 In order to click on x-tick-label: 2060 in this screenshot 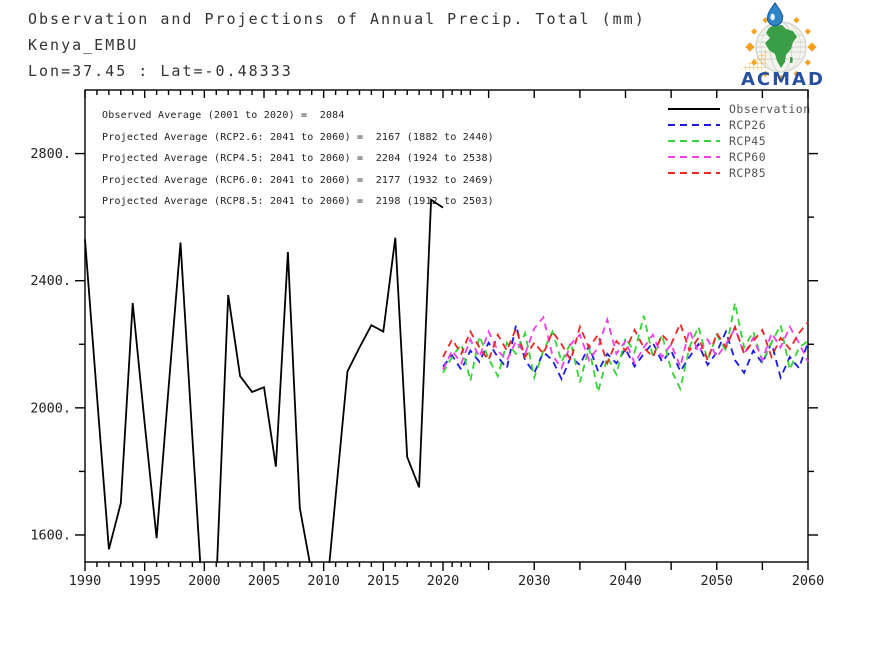, I will do `click(808, 581)`.